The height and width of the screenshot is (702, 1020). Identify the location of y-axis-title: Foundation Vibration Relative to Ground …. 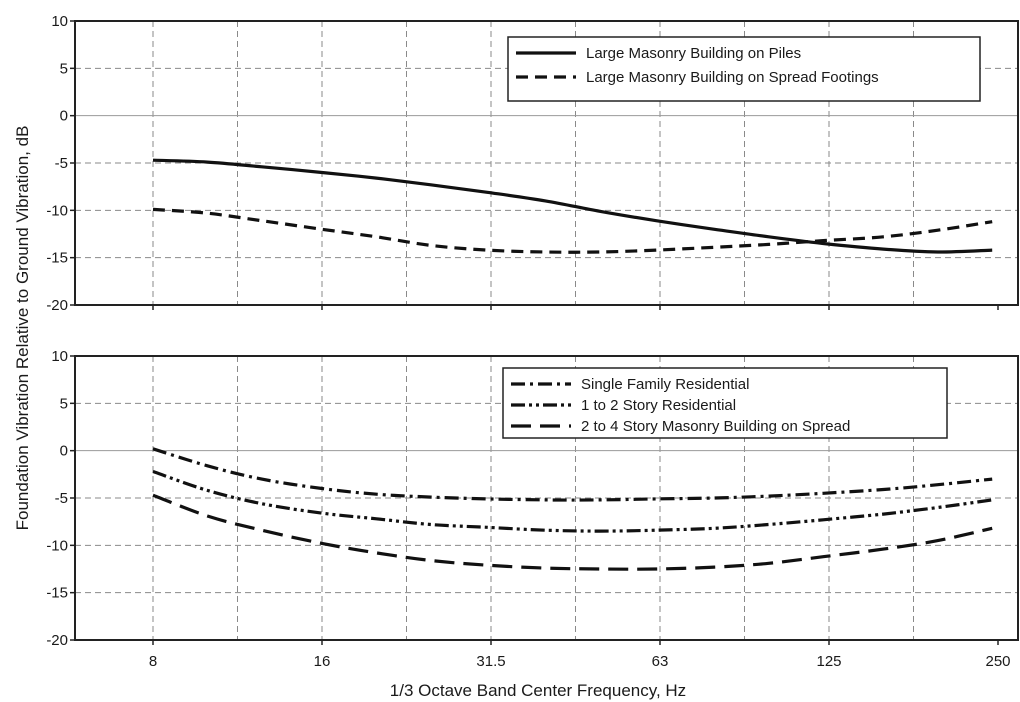
(22, 328).